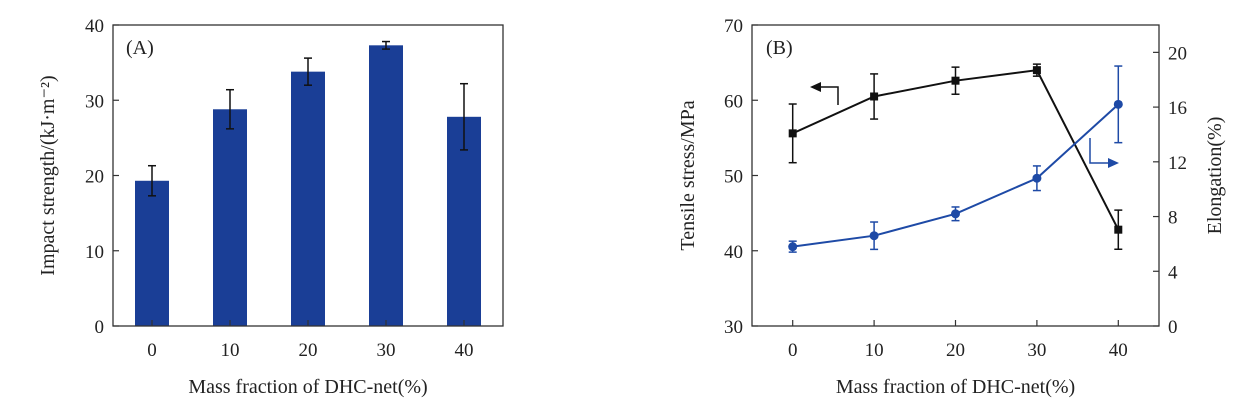  I want to click on y-right-tick-label: 8, so click(1173, 218).